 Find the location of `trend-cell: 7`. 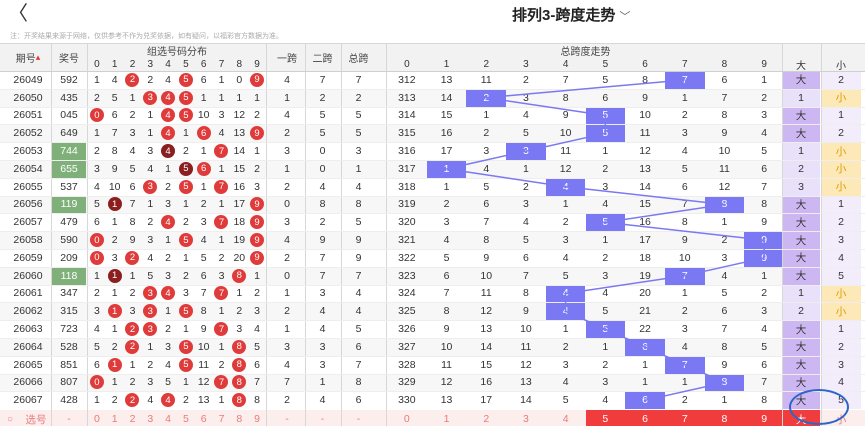

trend-cell: 7 is located at coordinates (764, 186).